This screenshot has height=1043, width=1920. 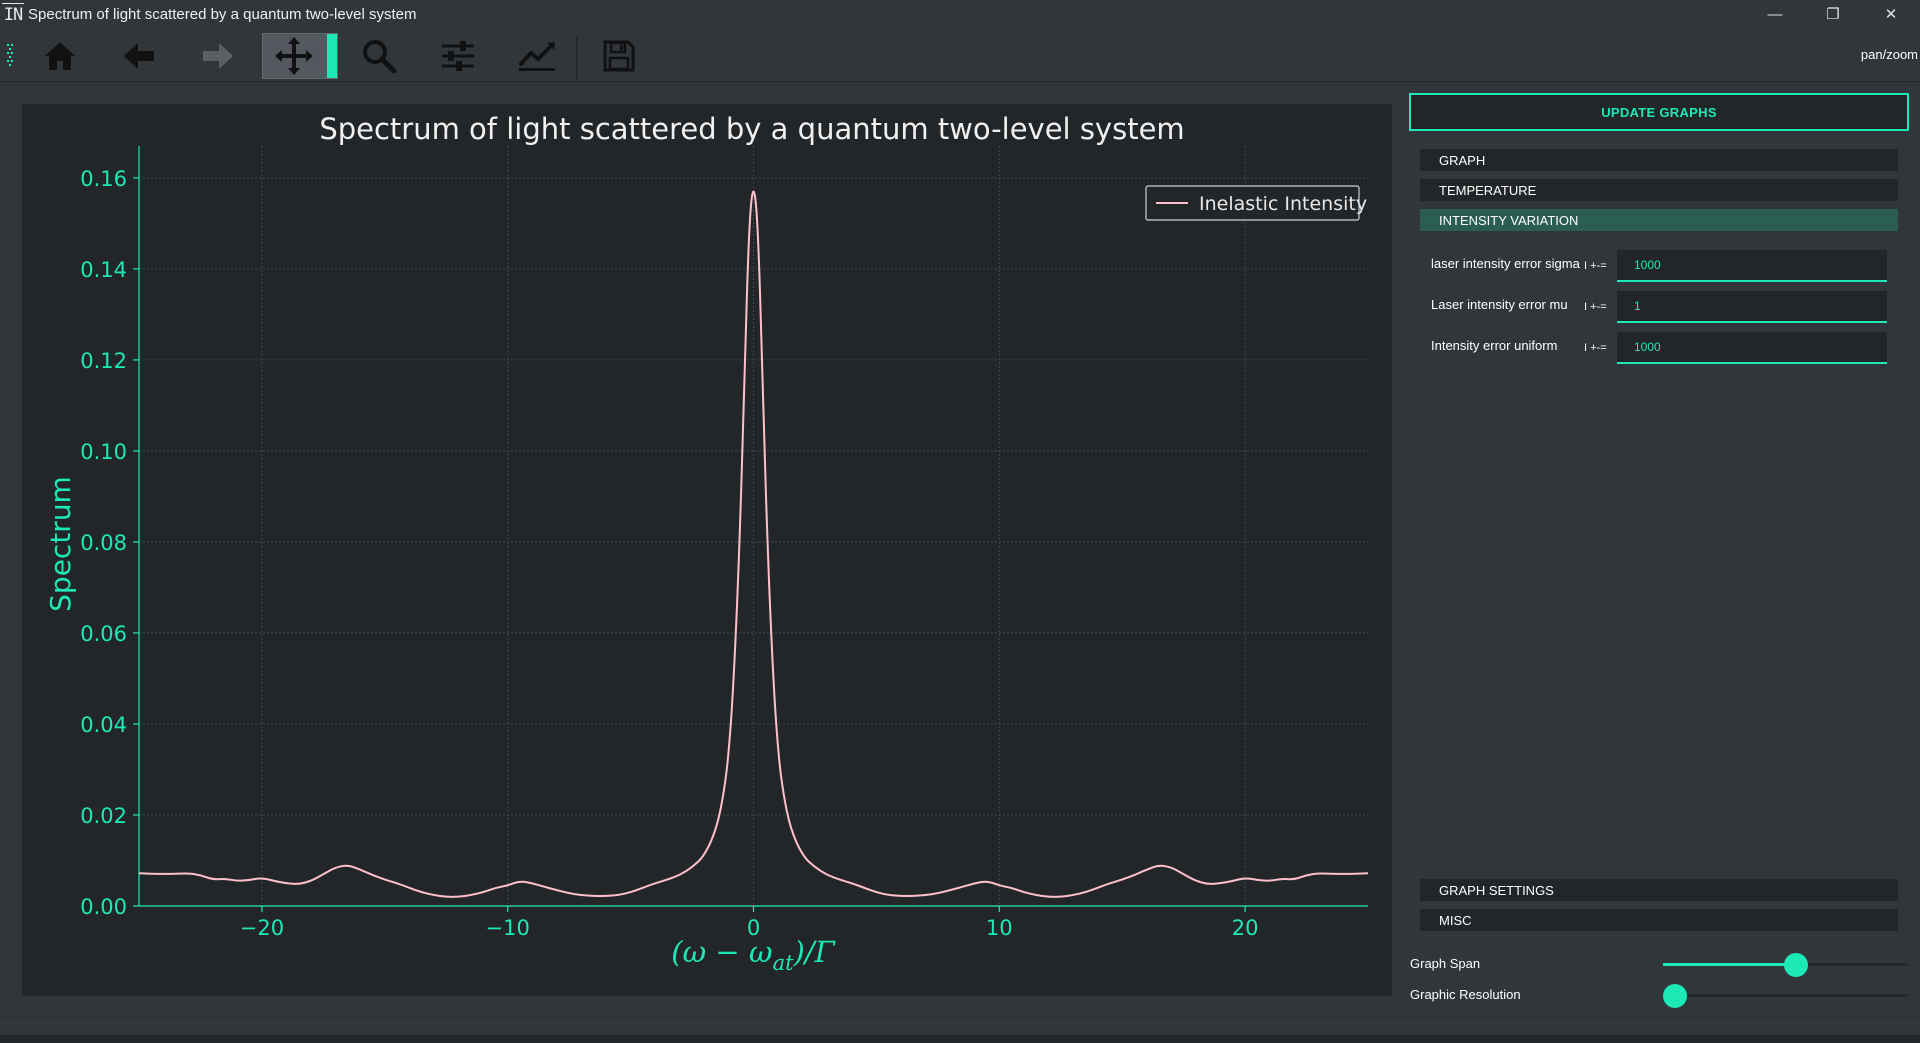 I want to click on section-graph-settings: GRAPH SETTINGS, so click(x=1659, y=890).